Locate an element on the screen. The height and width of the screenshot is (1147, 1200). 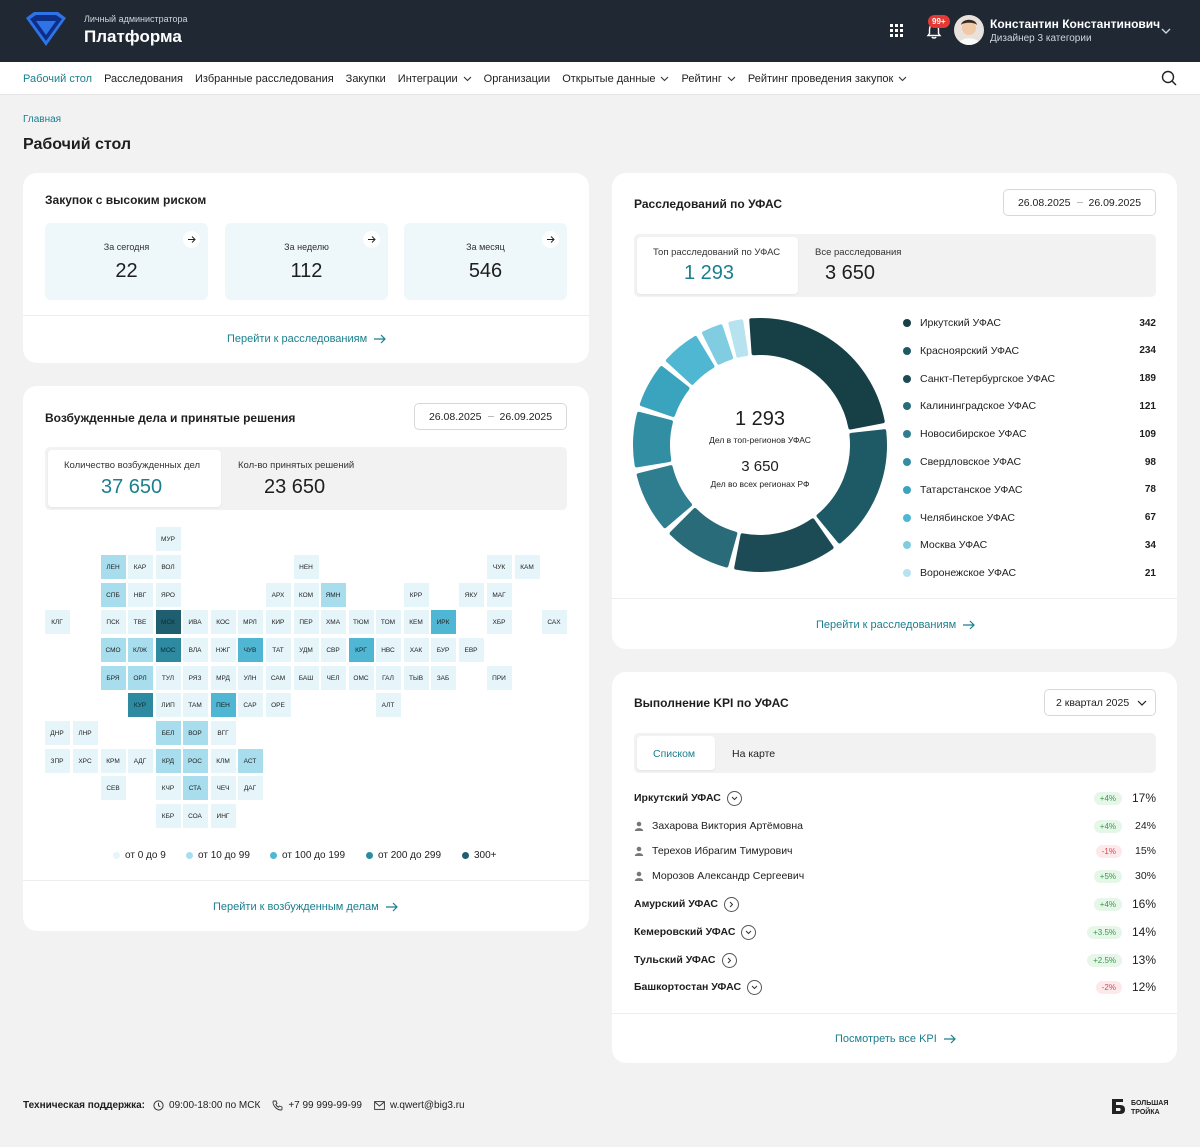
region-tile: УДМ is located at coordinates (306, 650).